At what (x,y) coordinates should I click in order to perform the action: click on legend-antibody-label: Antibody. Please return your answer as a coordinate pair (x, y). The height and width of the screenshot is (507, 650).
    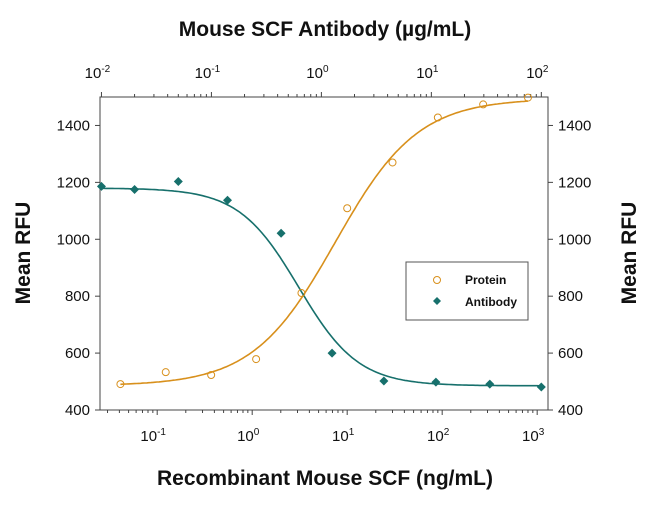
    Looking at the image, I should click on (491, 302).